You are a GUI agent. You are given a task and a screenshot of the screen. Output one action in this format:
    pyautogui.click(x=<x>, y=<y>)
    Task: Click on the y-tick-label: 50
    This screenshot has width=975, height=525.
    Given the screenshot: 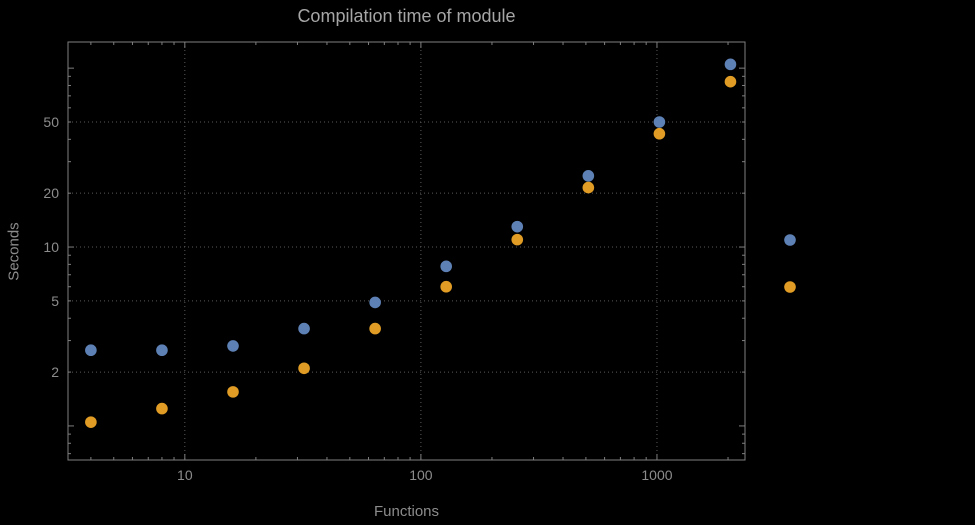 What is the action you would take?
    pyautogui.click(x=51, y=122)
    